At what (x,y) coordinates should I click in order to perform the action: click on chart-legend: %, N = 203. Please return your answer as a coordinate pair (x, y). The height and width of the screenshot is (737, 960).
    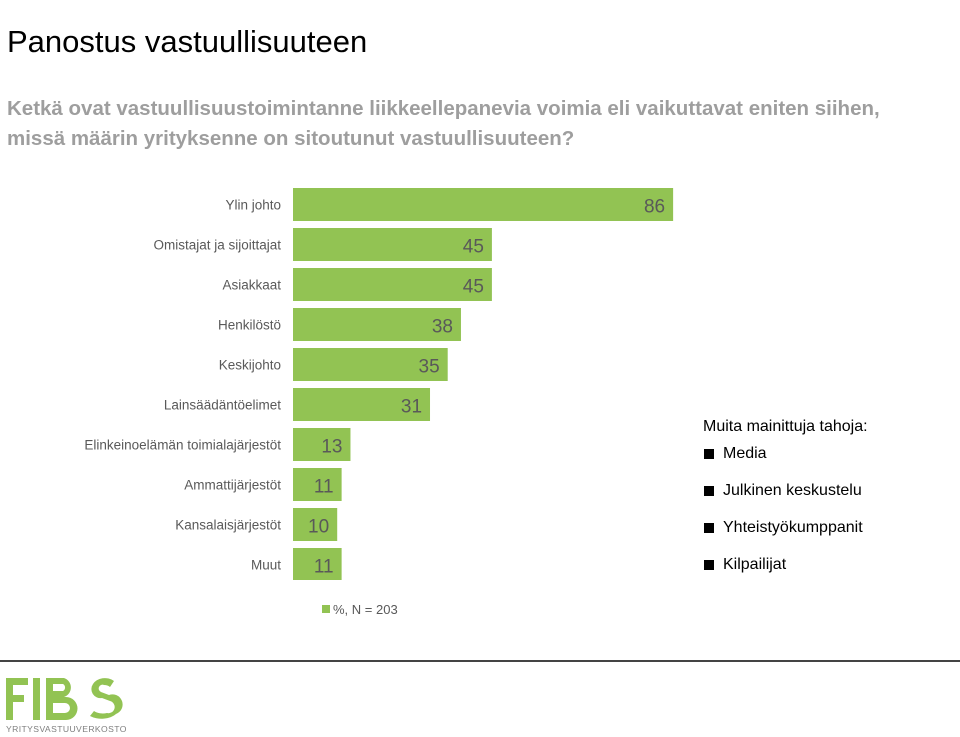
    Looking at the image, I should click on (360, 609).